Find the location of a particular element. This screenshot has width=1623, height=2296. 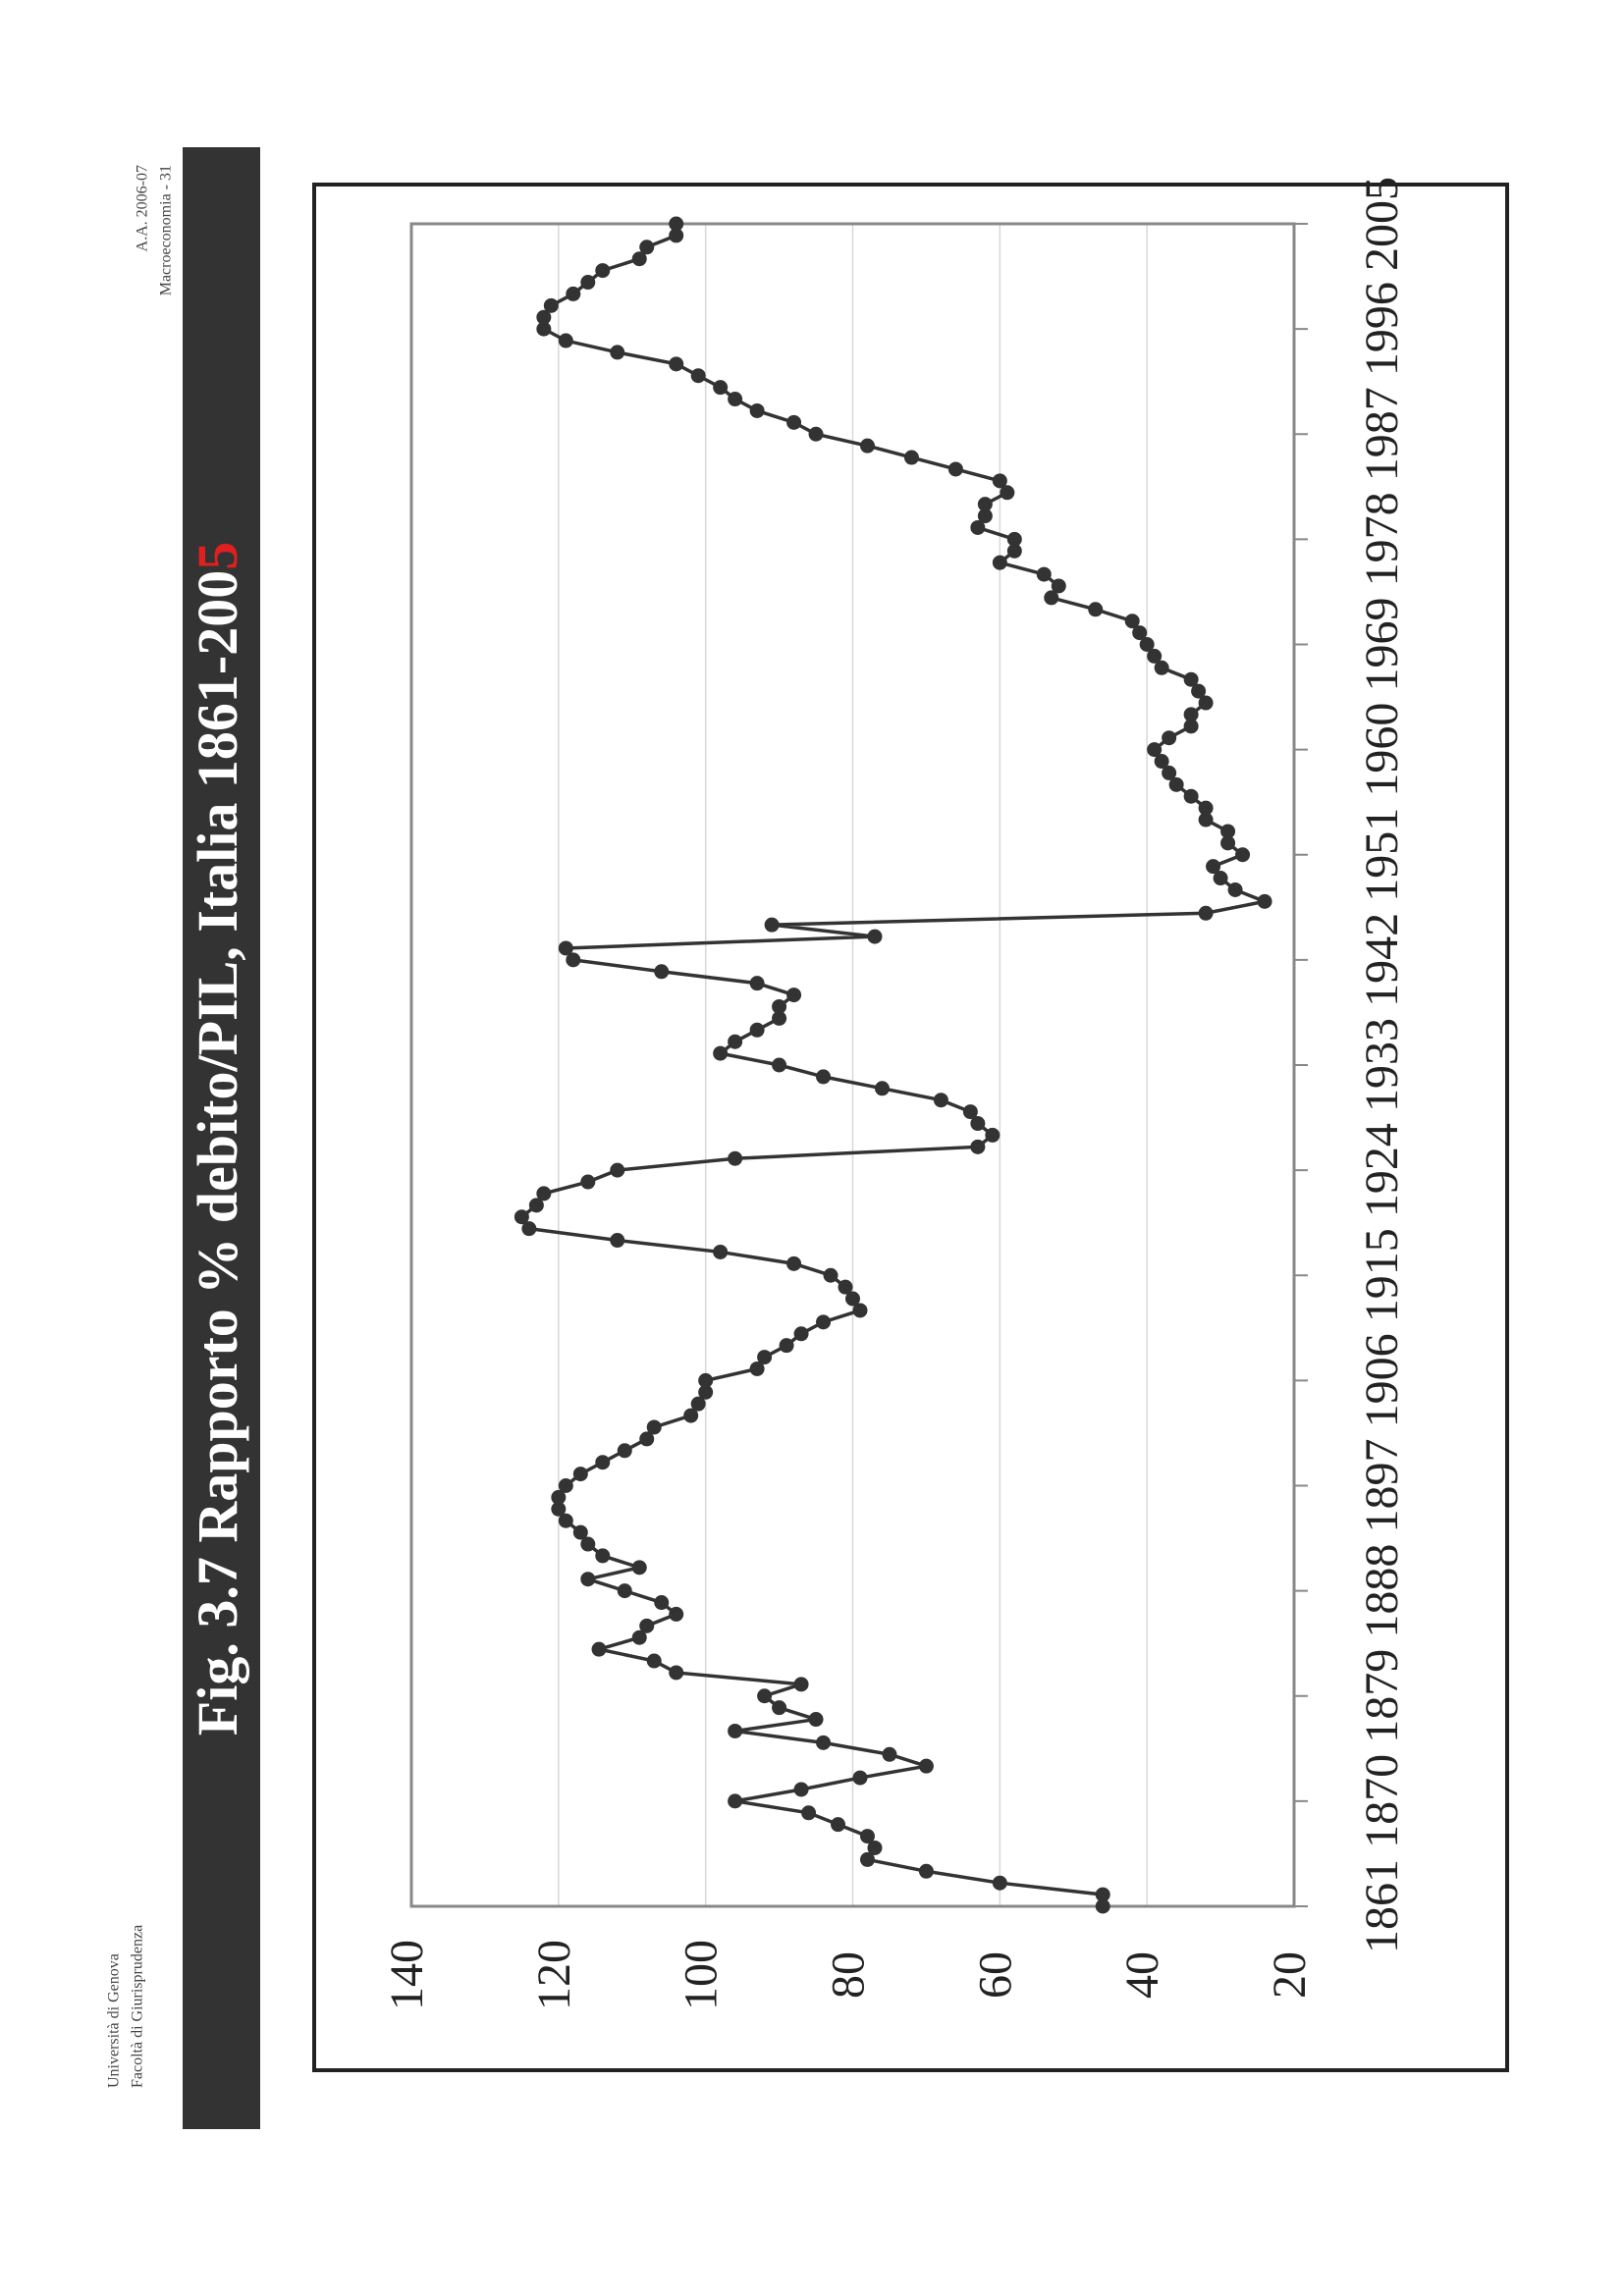

title-bar is located at coordinates (221, 1138).